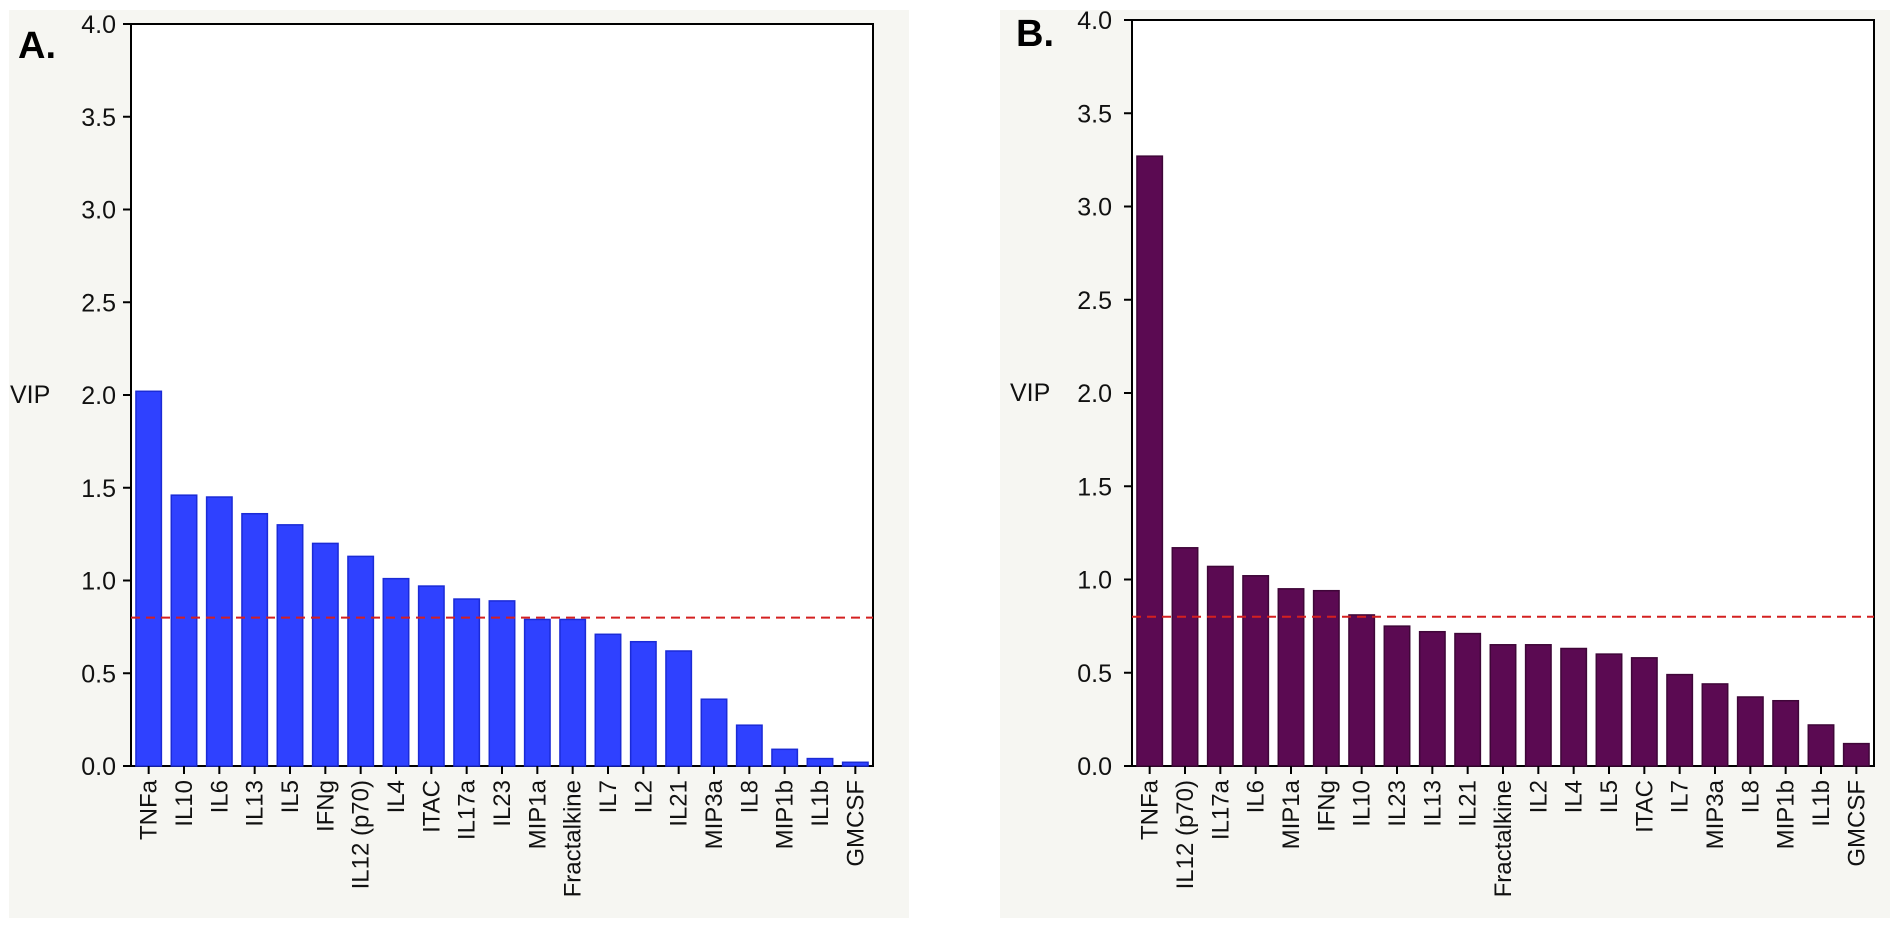  I want to click on x-category-label: Fractalkine, so click(573, 838).